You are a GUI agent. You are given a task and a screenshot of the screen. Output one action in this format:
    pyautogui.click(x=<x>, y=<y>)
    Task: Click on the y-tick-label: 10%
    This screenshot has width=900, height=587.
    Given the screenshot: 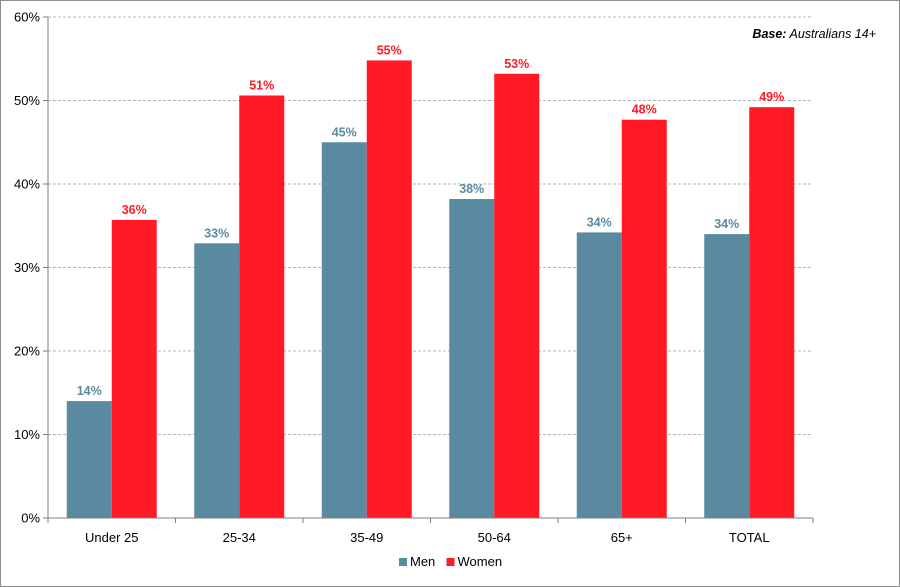 What is the action you would take?
    pyautogui.click(x=27, y=434)
    